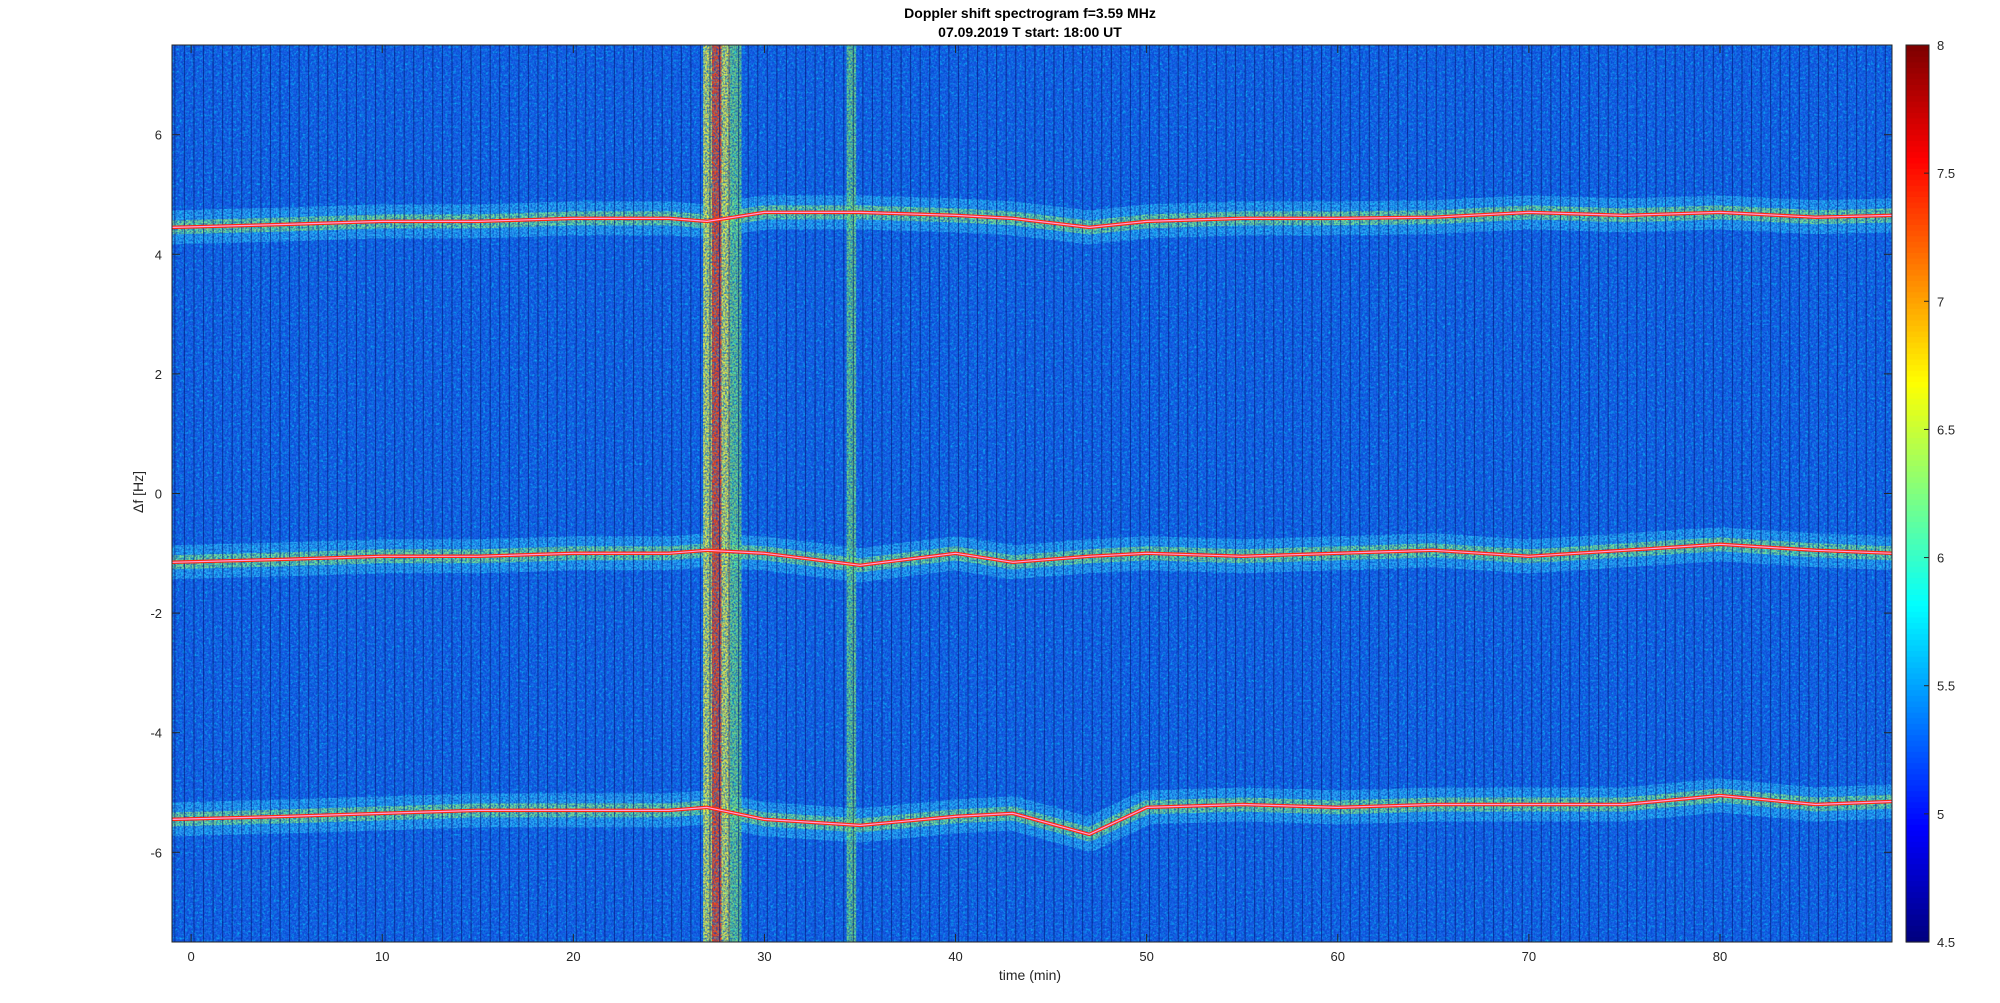 The width and height of the screenshot is (2000, 1003). I want to click on colorbar-tick-label: 5, so click(1940, 814).